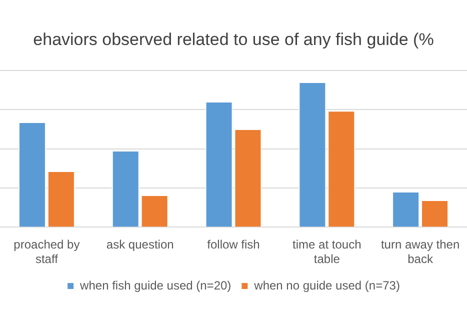 The width and height of the screenshot is (467, 322). I want to click on x-tick-label: time at touch table, so click(327, 252).